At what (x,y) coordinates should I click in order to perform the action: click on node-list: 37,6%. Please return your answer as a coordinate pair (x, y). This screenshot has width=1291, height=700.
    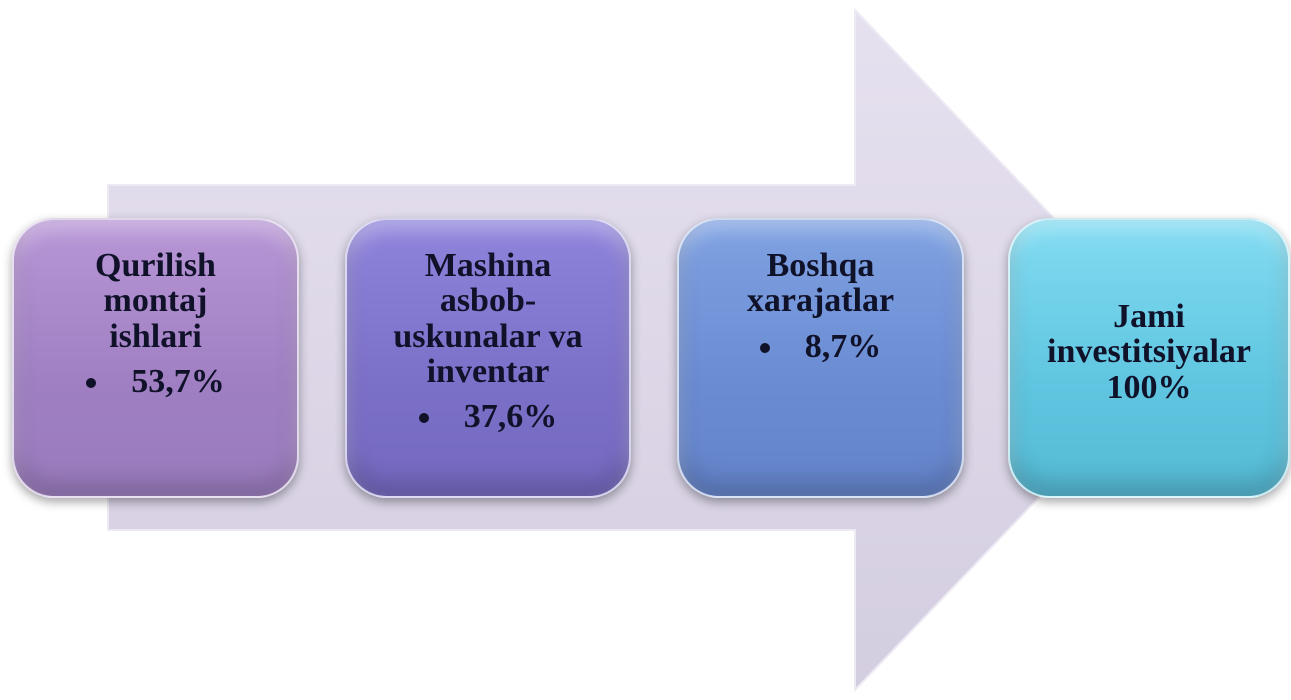
    Looking at the image, I should click on (488, 417).